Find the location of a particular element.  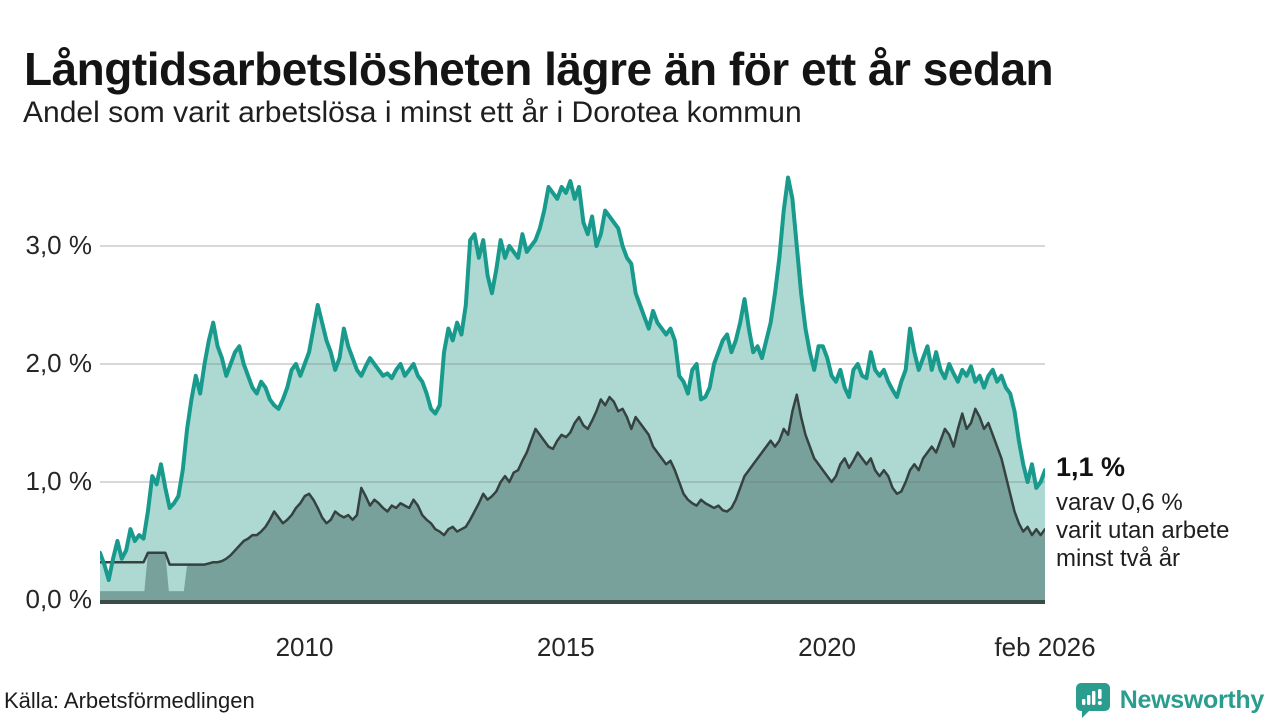

y-tick-label-1: 1,0 % is located at coordinates (59, 481).